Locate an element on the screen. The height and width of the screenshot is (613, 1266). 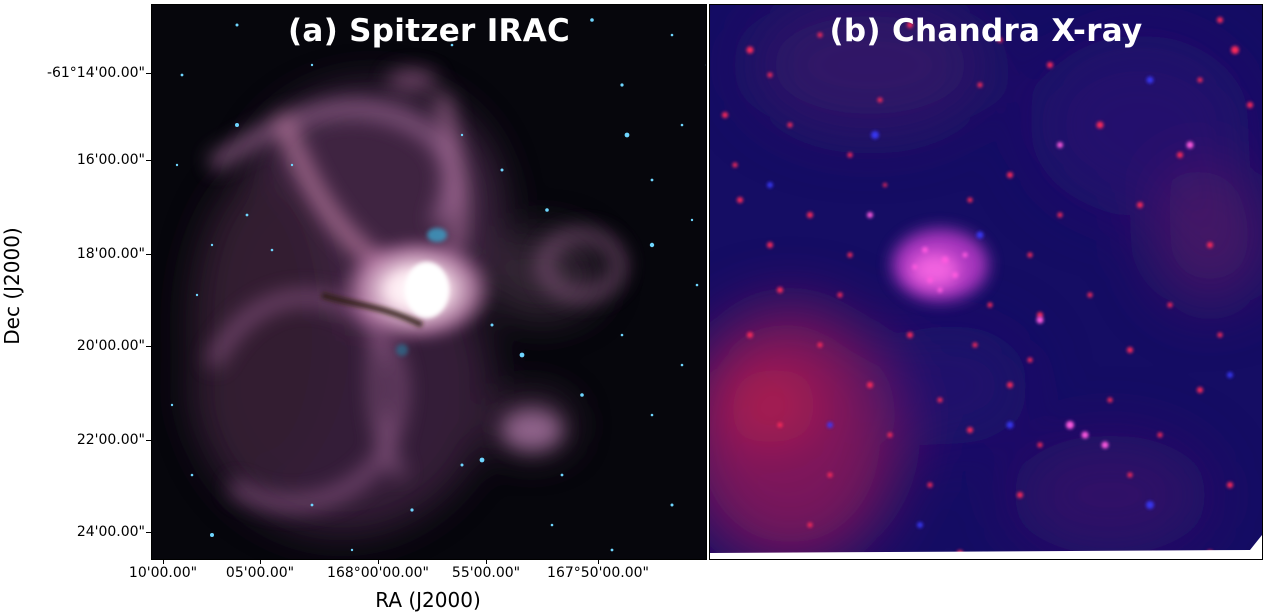
y-tick-label: 22'00.00" is located at coordinates (110, 440).